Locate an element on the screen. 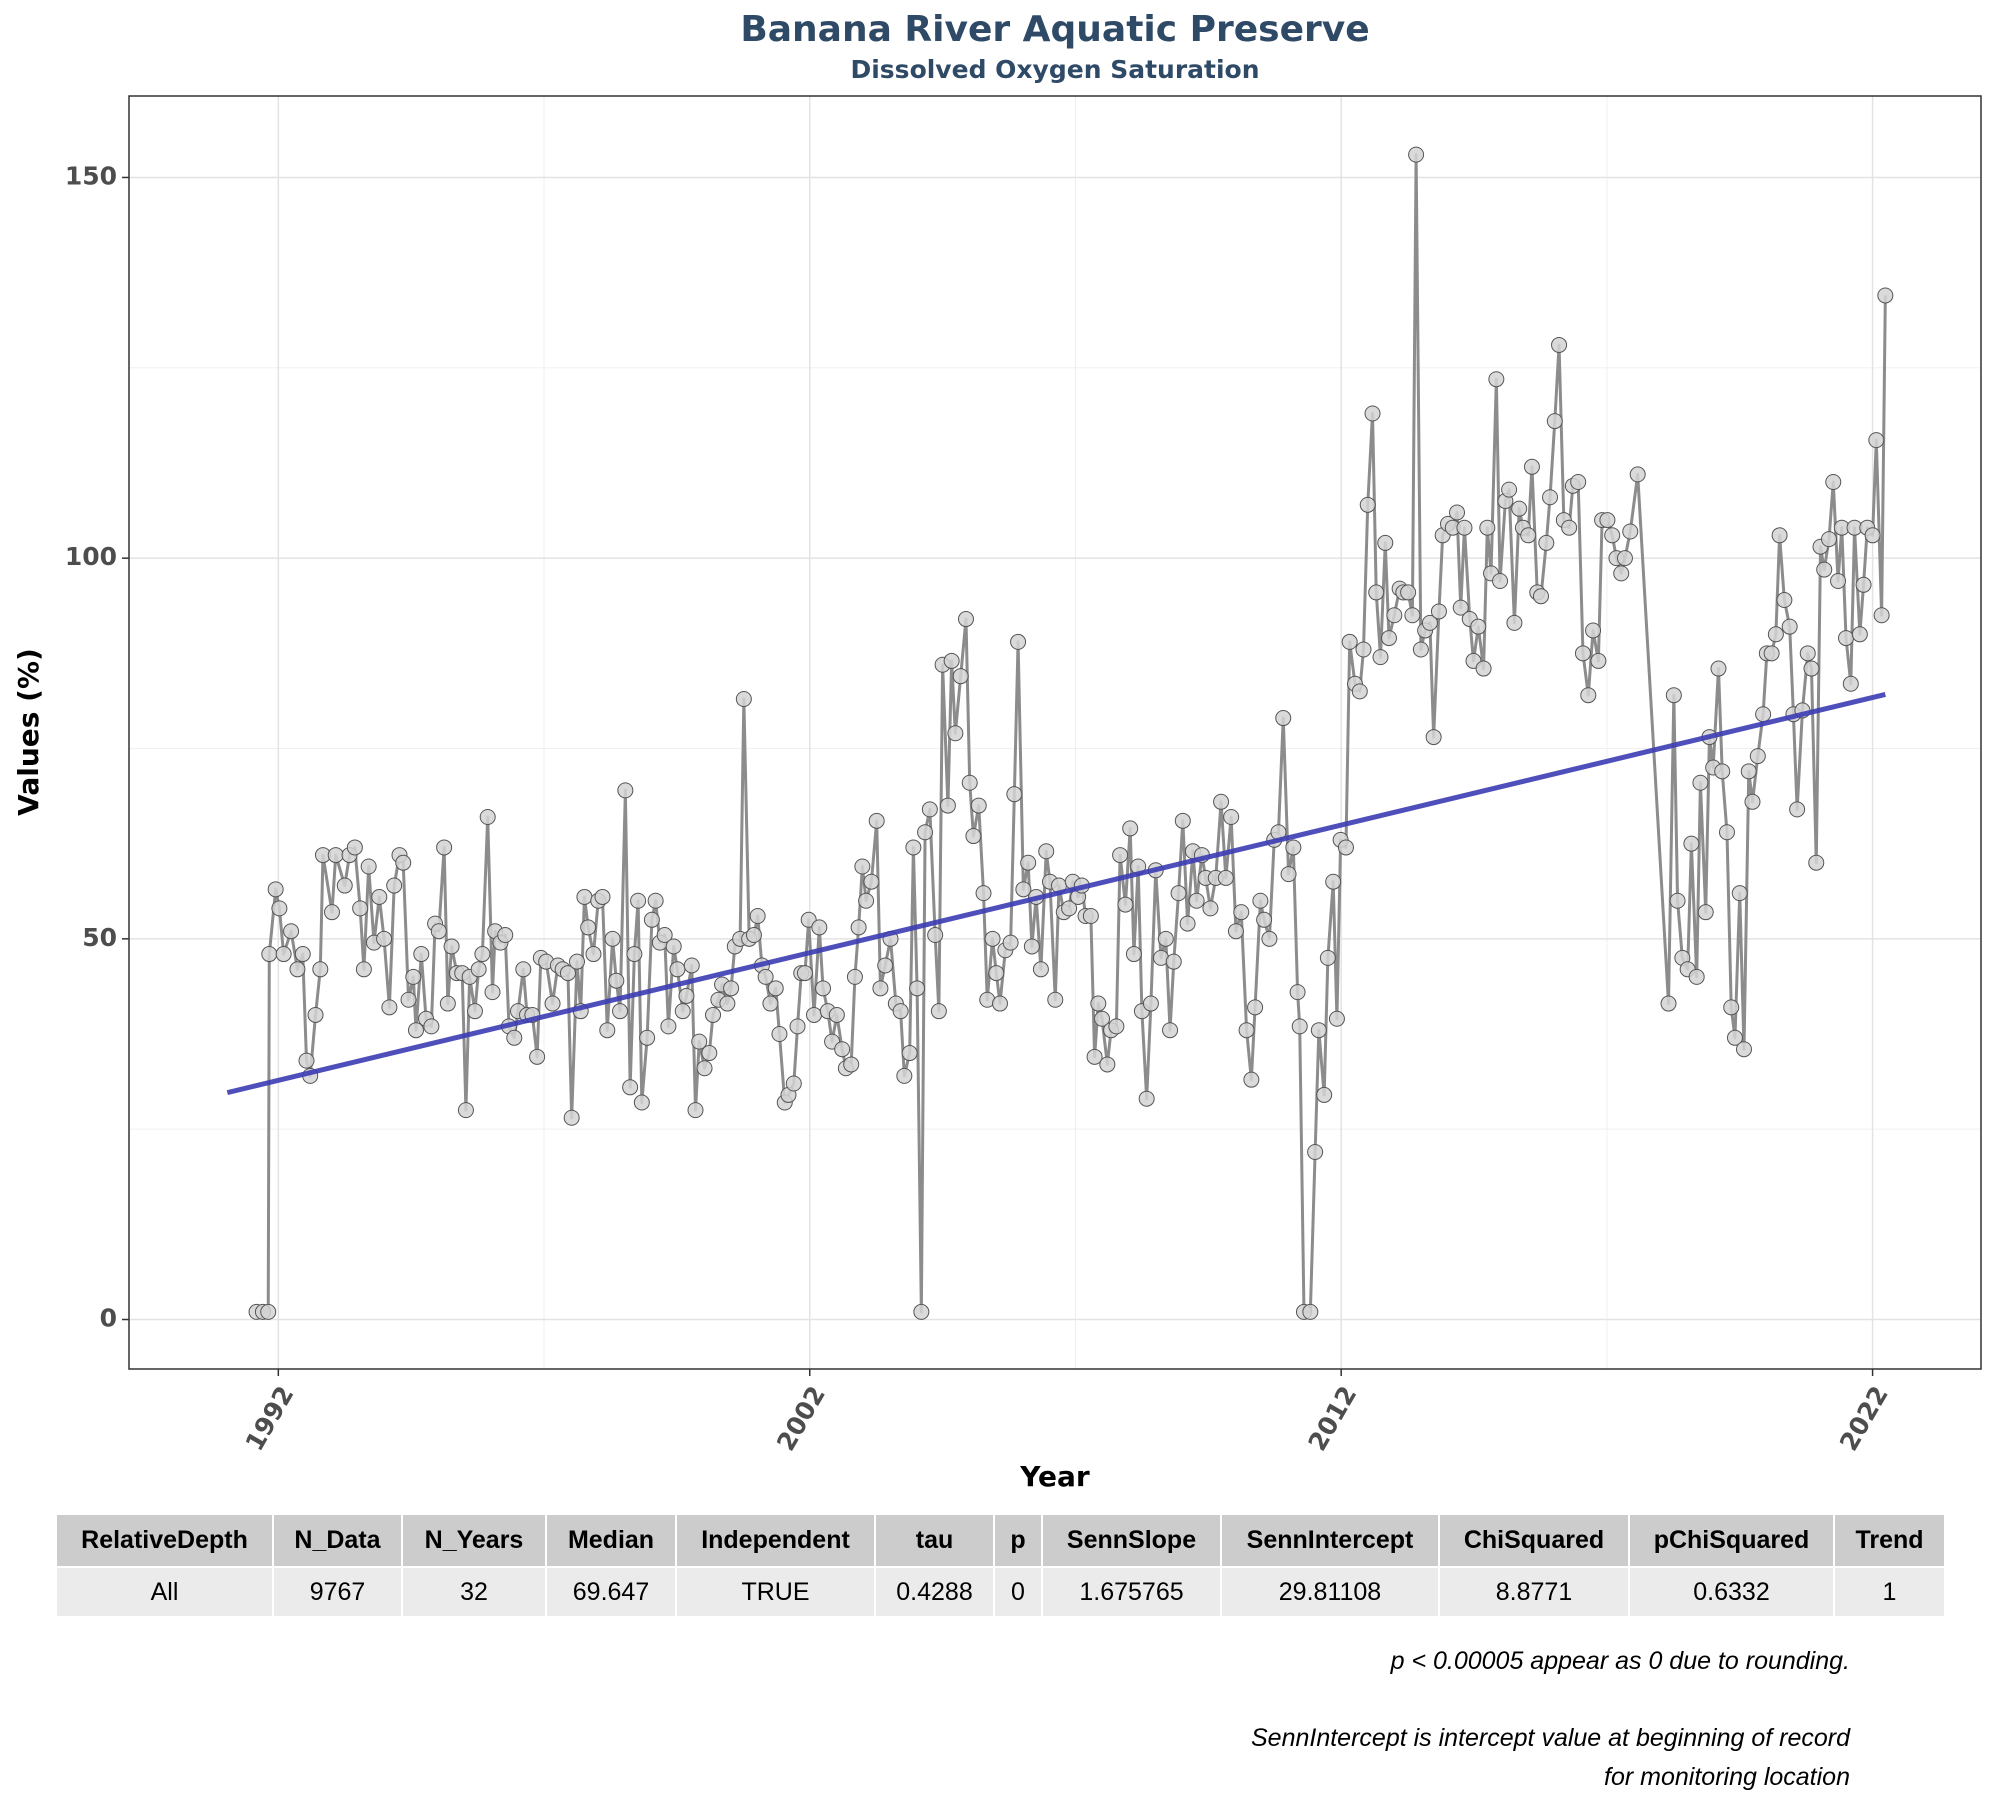 This screenshot has width=2000, height=1800. column-header: ChiSquared is located at coordinates (1534, 1540).